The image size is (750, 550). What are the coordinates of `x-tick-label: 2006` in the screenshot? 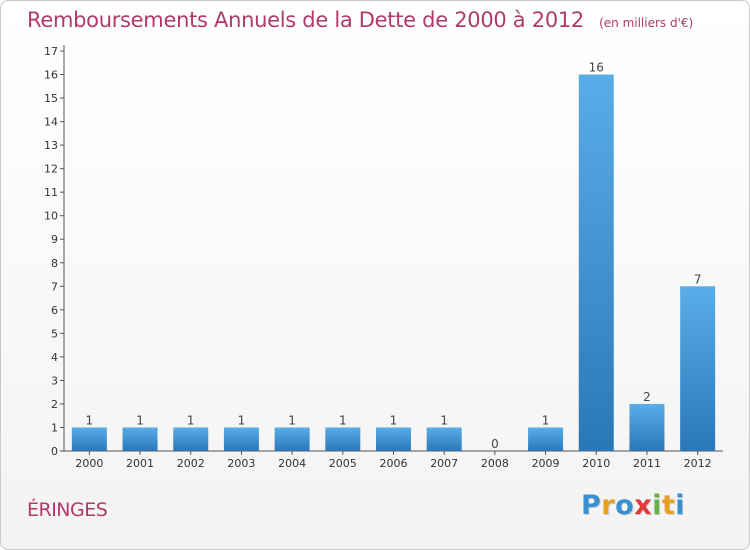 It's located at (394, 463).